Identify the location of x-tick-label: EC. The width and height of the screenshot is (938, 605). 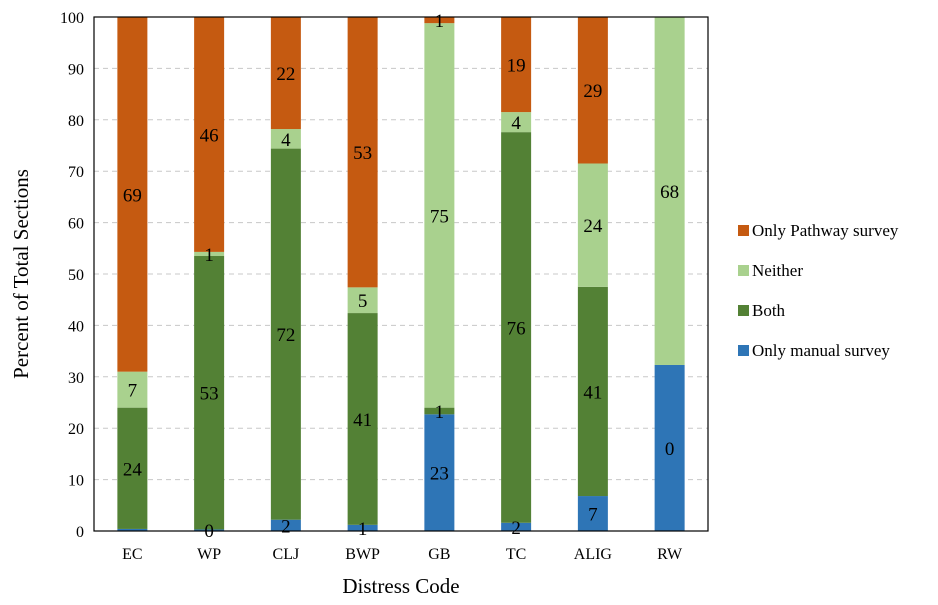
(132, 554).